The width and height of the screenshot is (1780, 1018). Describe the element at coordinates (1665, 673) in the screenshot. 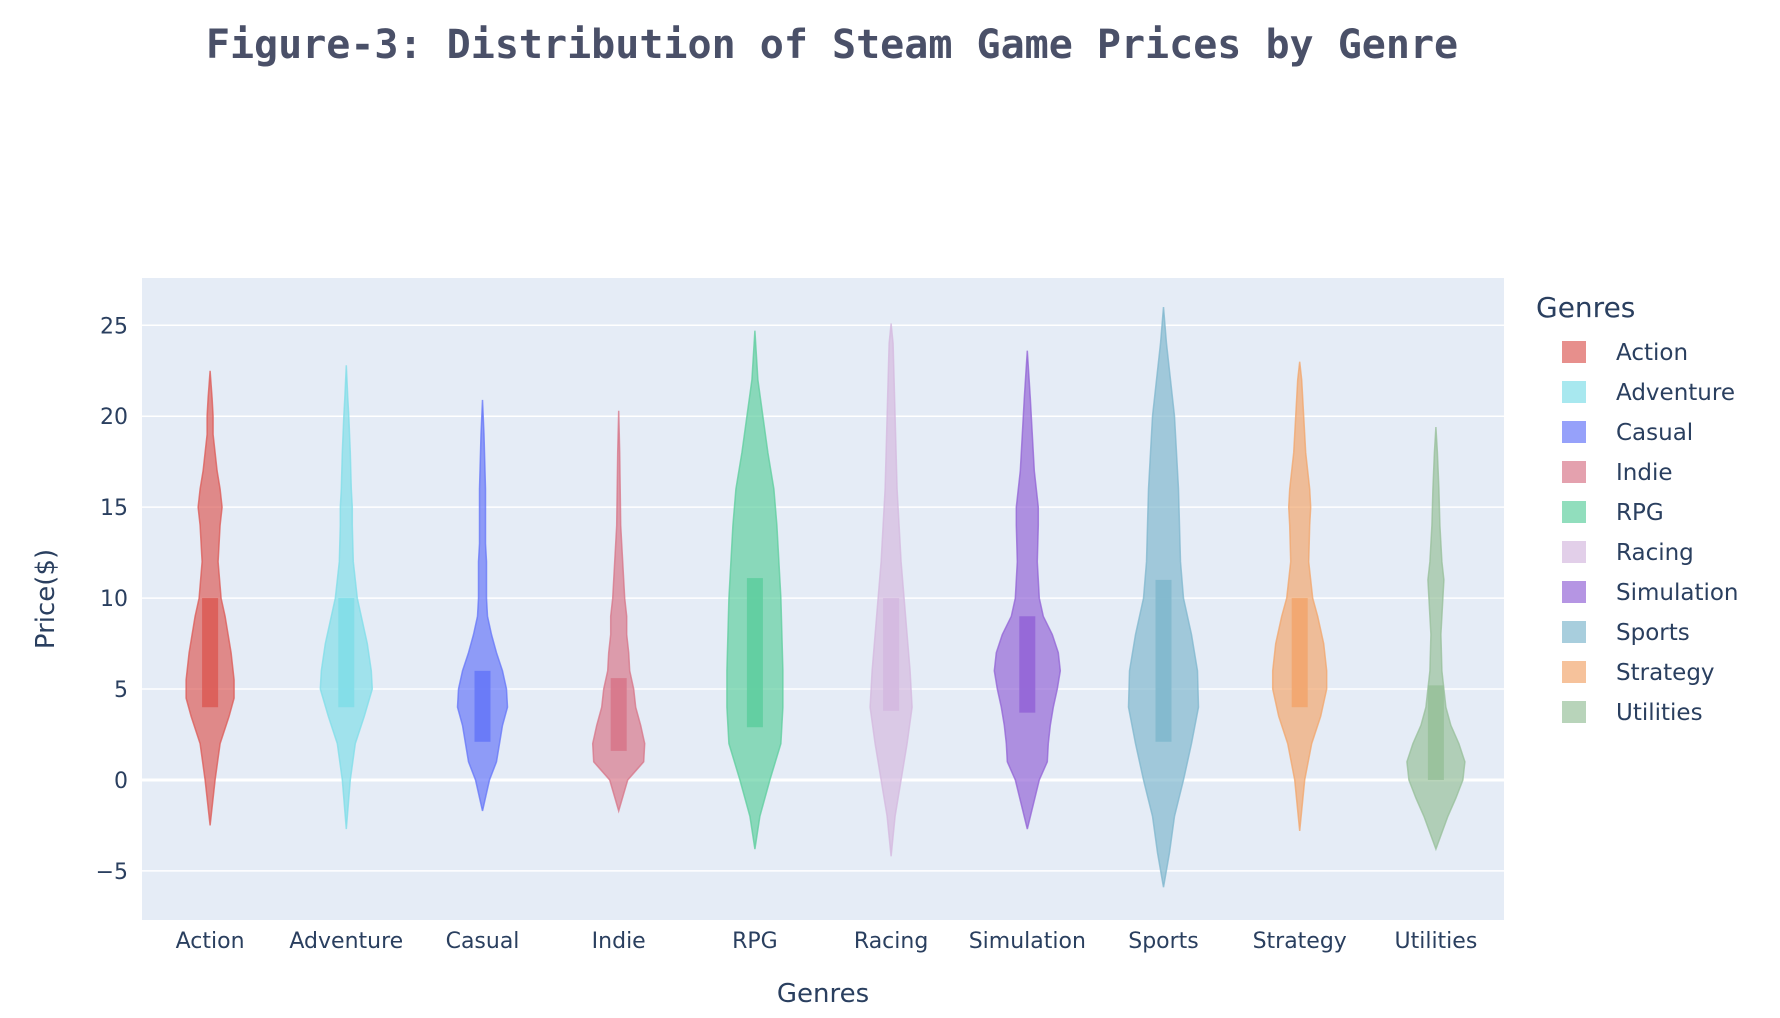

I see `legend-label: Strategy` at that location.